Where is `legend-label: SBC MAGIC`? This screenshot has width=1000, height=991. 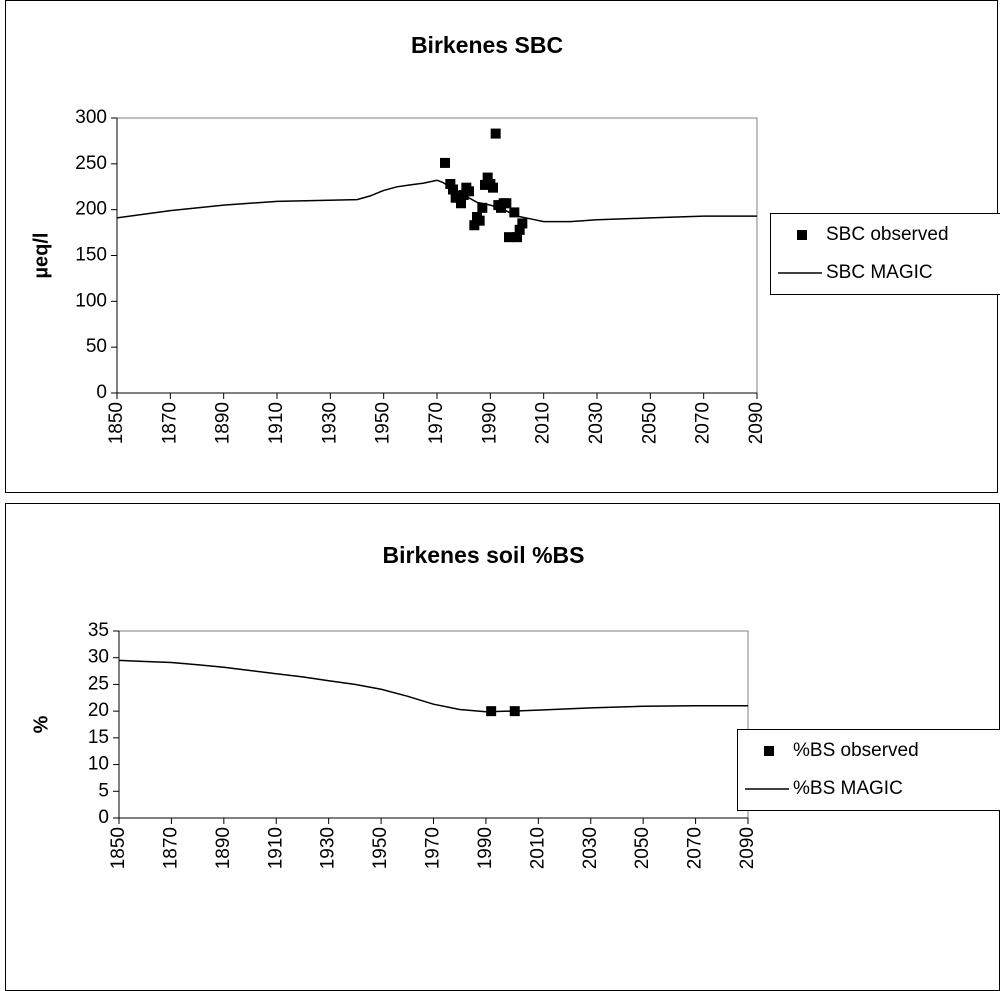 legend-label: SBC MAGIC is located at coordinates (879, 272).